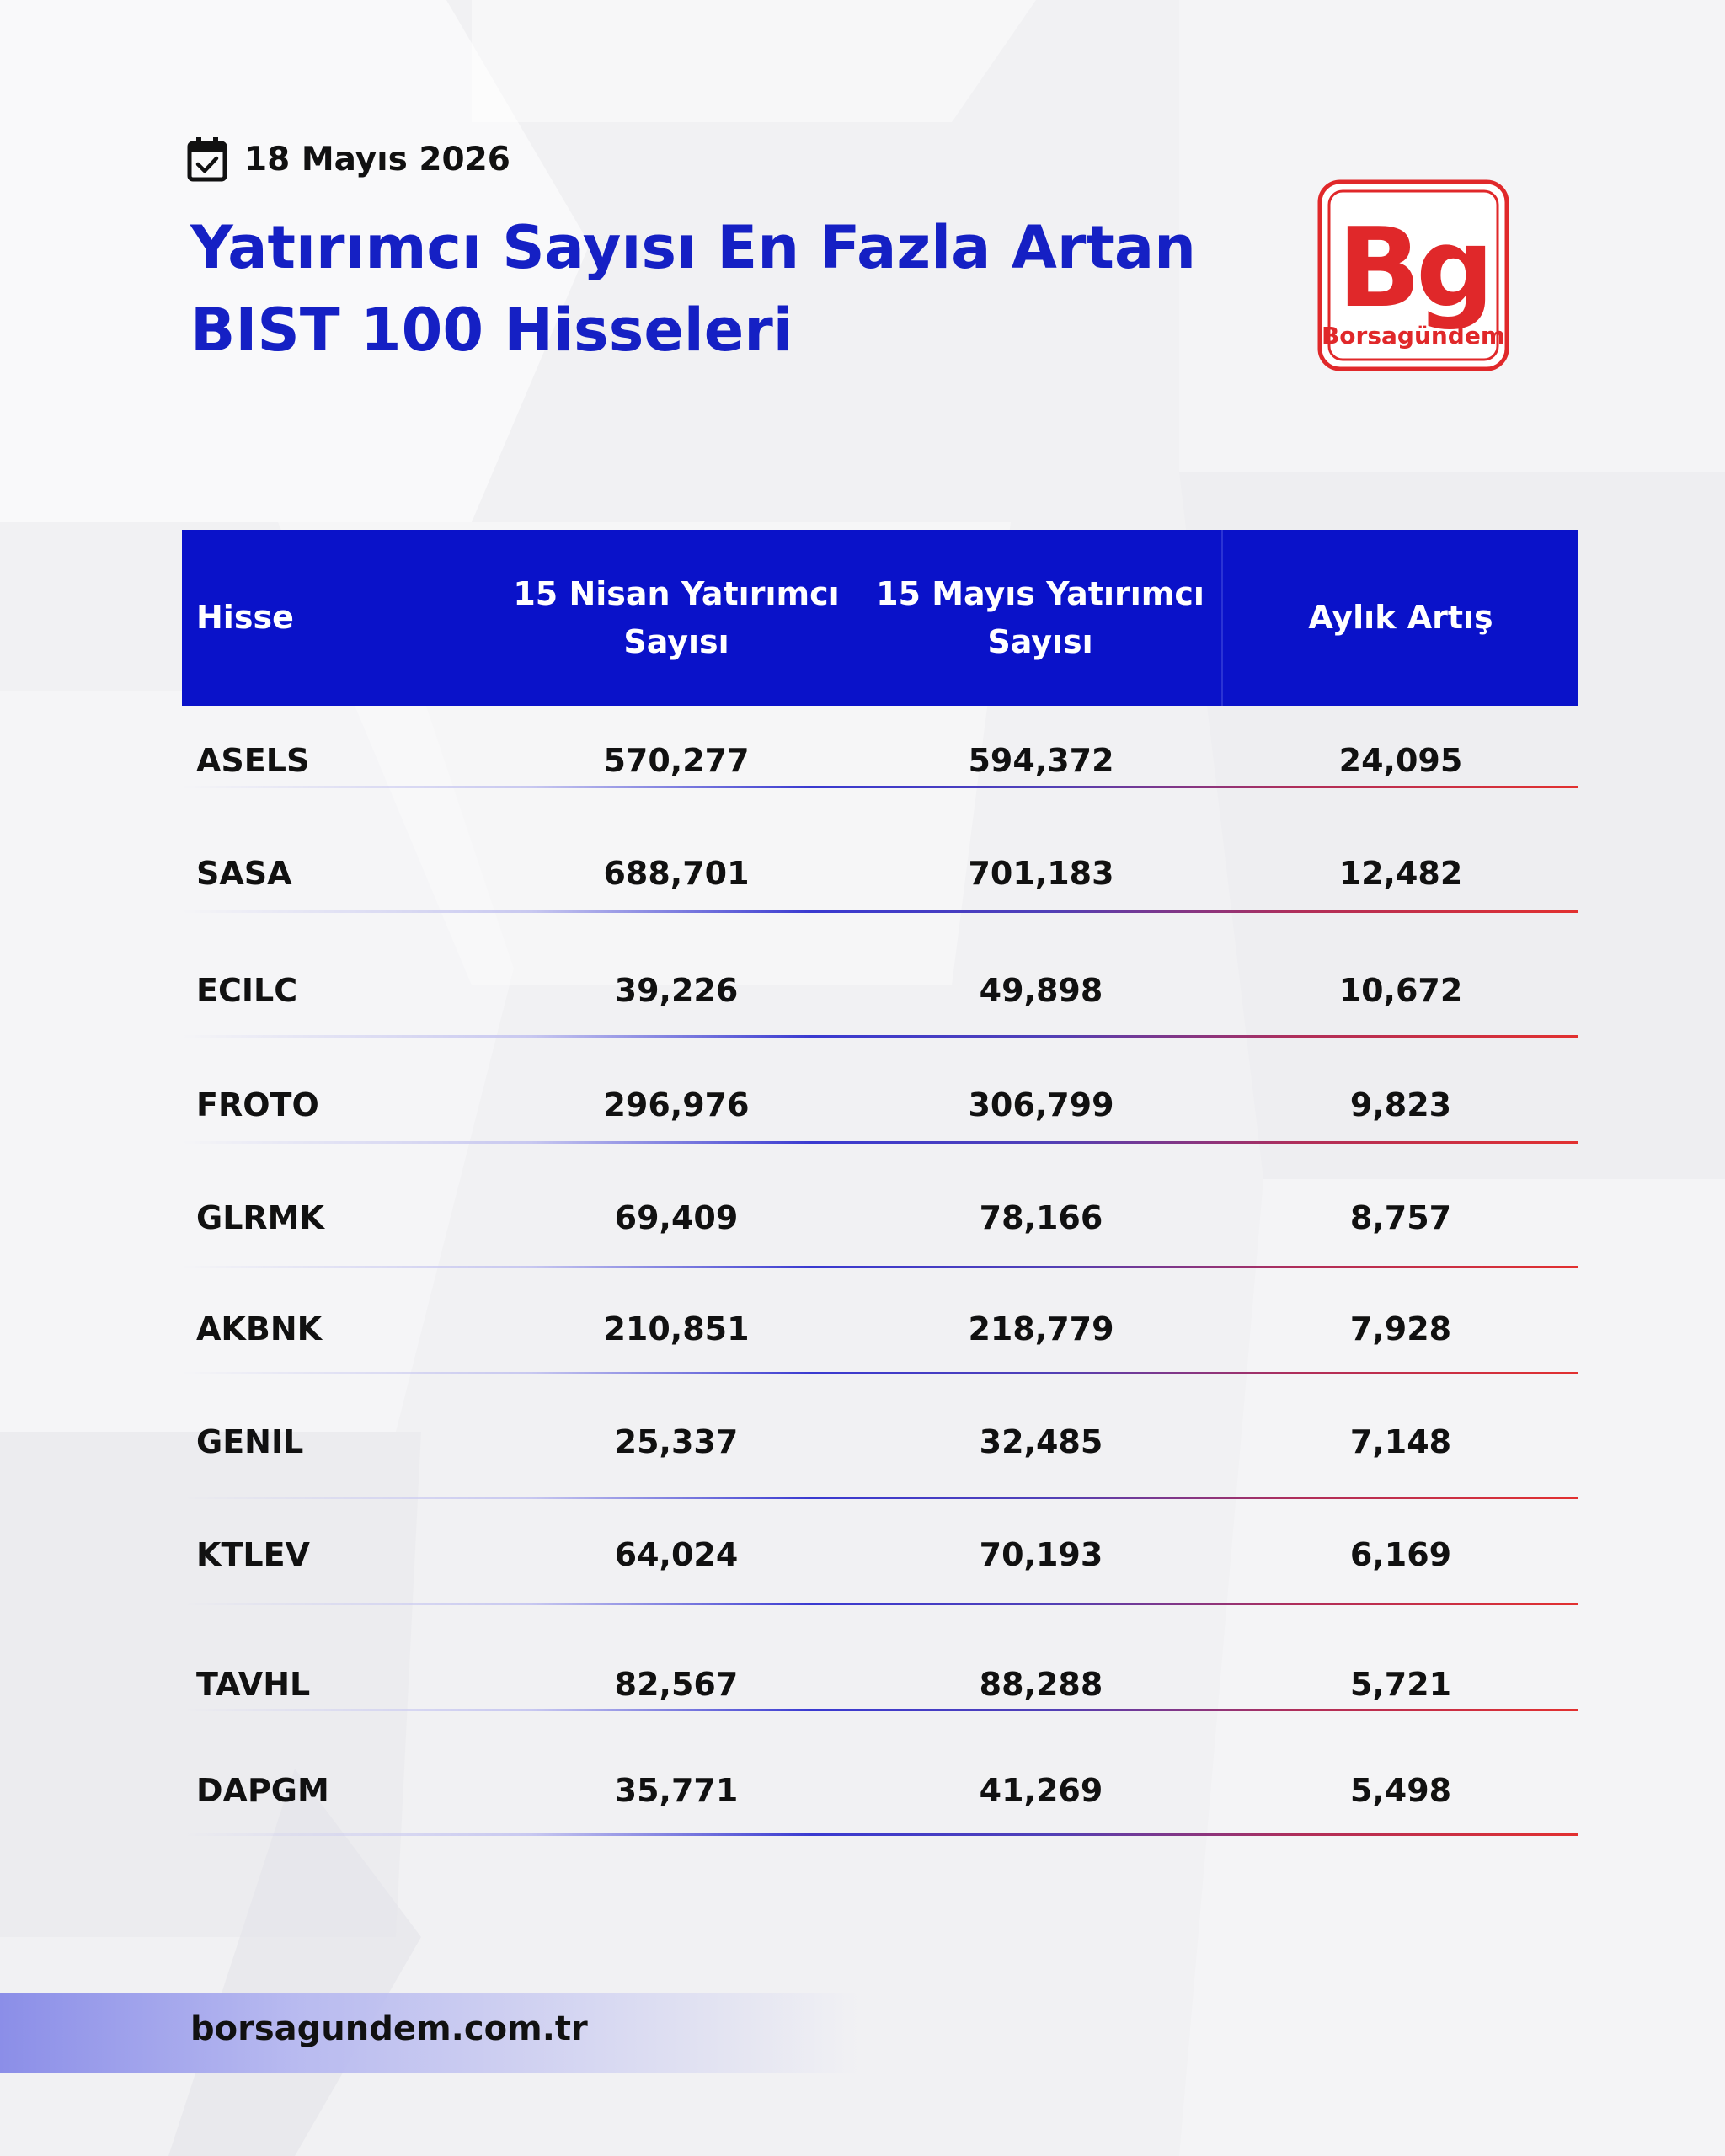 This screenshot has height=2156, width=1725. I want to click on cell-increase: 8,757, so click(1400, 1217).